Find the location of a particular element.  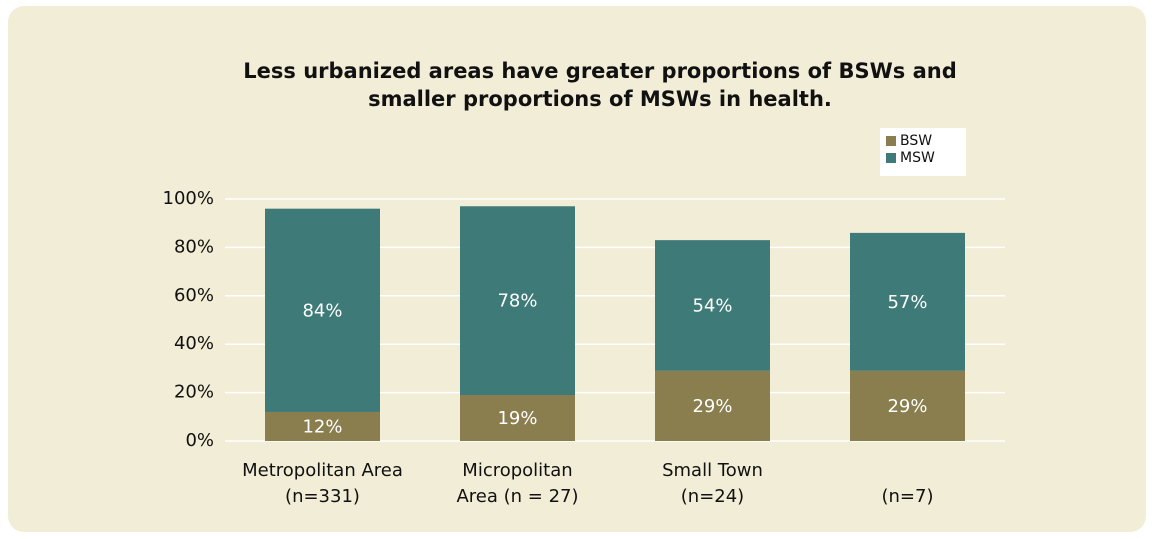

y-tick-label: 80% is located at coordinates (194, 246).